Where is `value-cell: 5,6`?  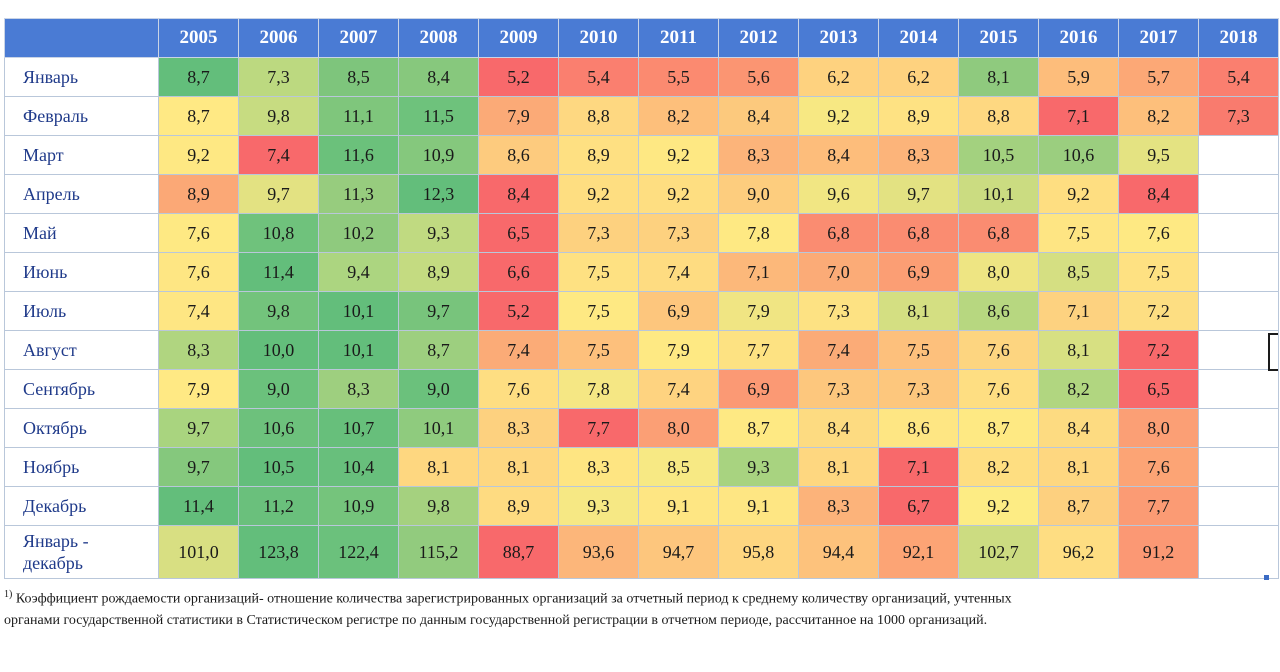 value-cell: 5,6 is located at coordinates (758, 77).